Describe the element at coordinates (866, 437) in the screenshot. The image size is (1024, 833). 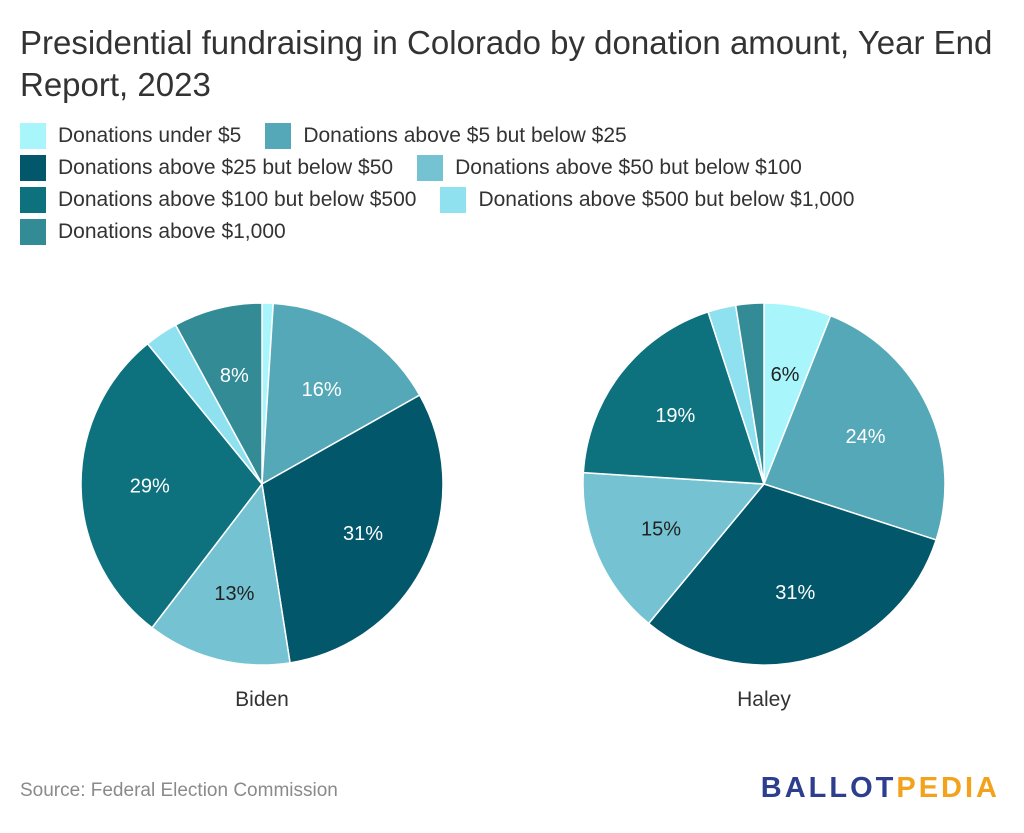
I see `slice-data-label: 24%` at that location.